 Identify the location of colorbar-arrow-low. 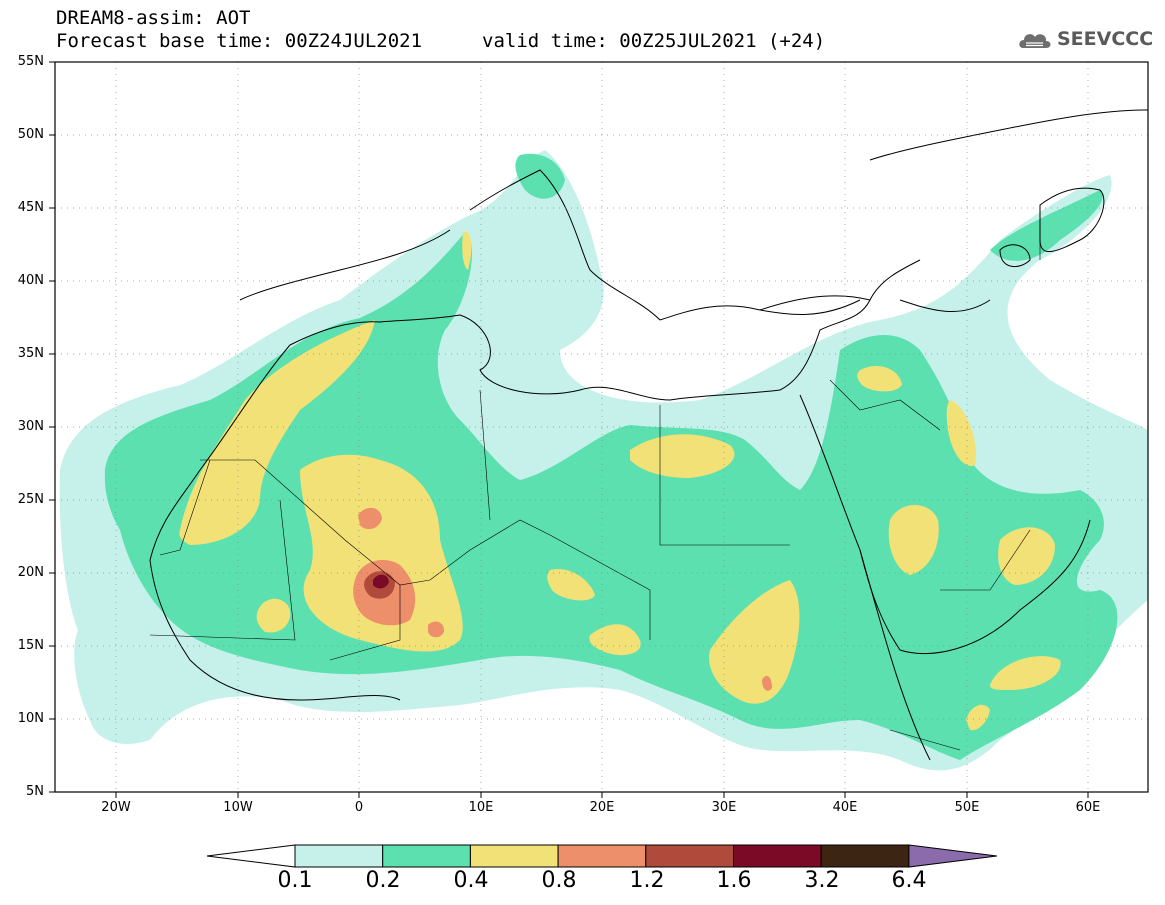
(251, 856).